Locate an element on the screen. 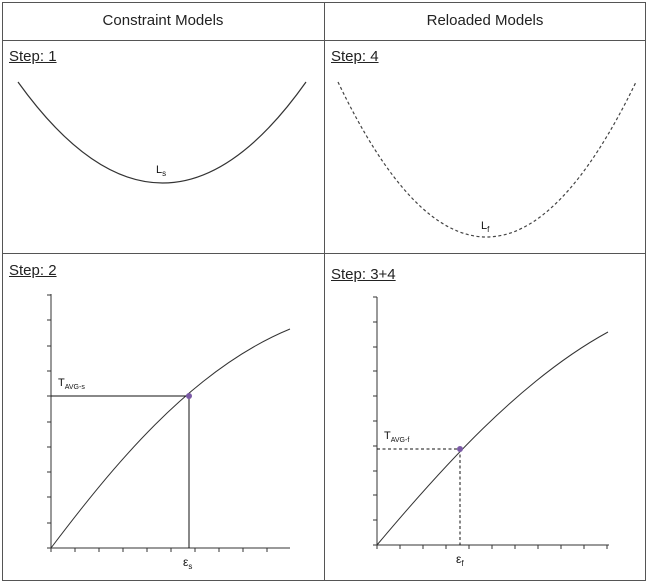 The height and width of the screenshot is (584, 648). step-label-4: Step: 4 is located at coordinates (355, 56).